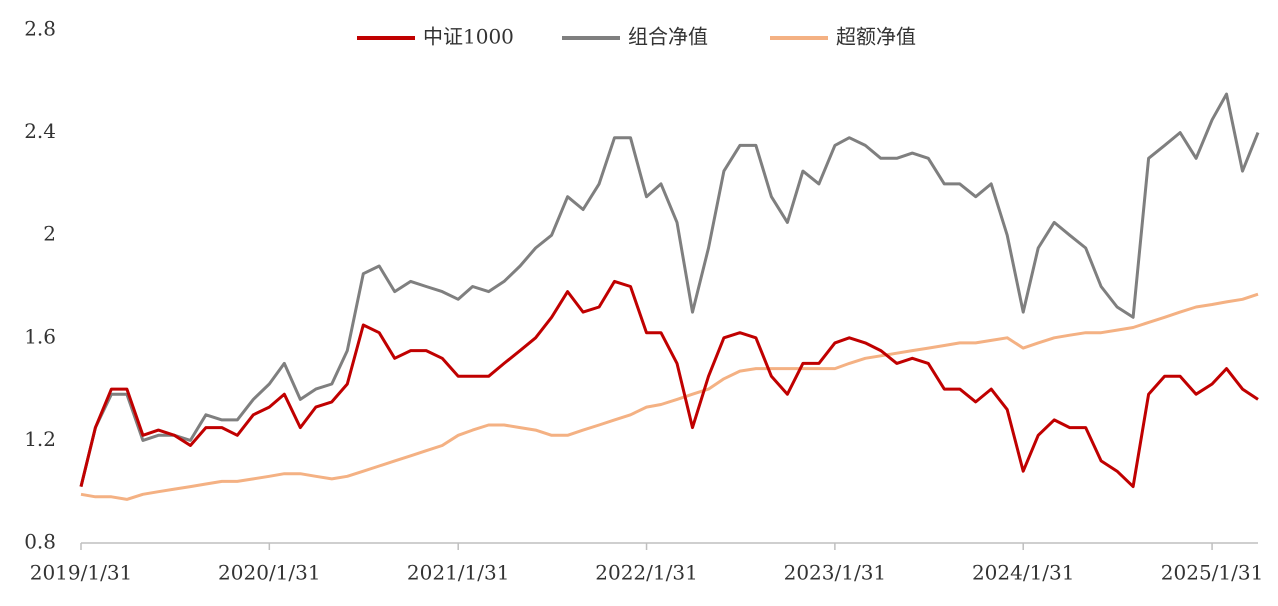  I want to click on x-tick-label: 2020/1/31, so click(269, 573).